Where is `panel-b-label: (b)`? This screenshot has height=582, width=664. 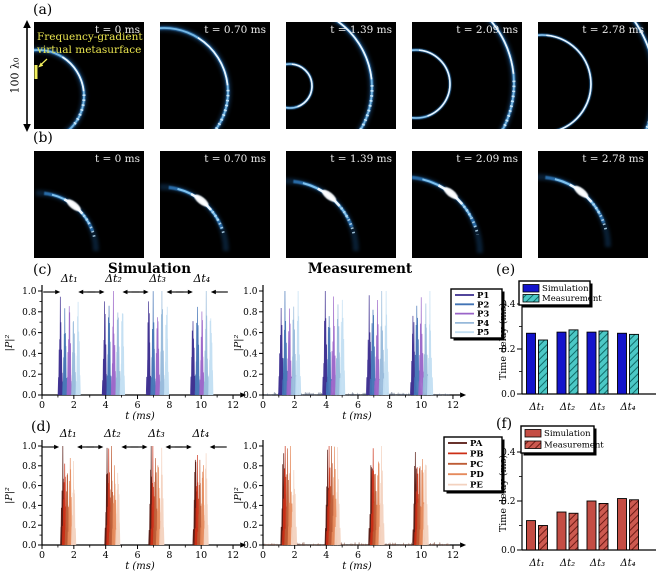 panel-b-label: (b) is located at coordinates (43, 138).